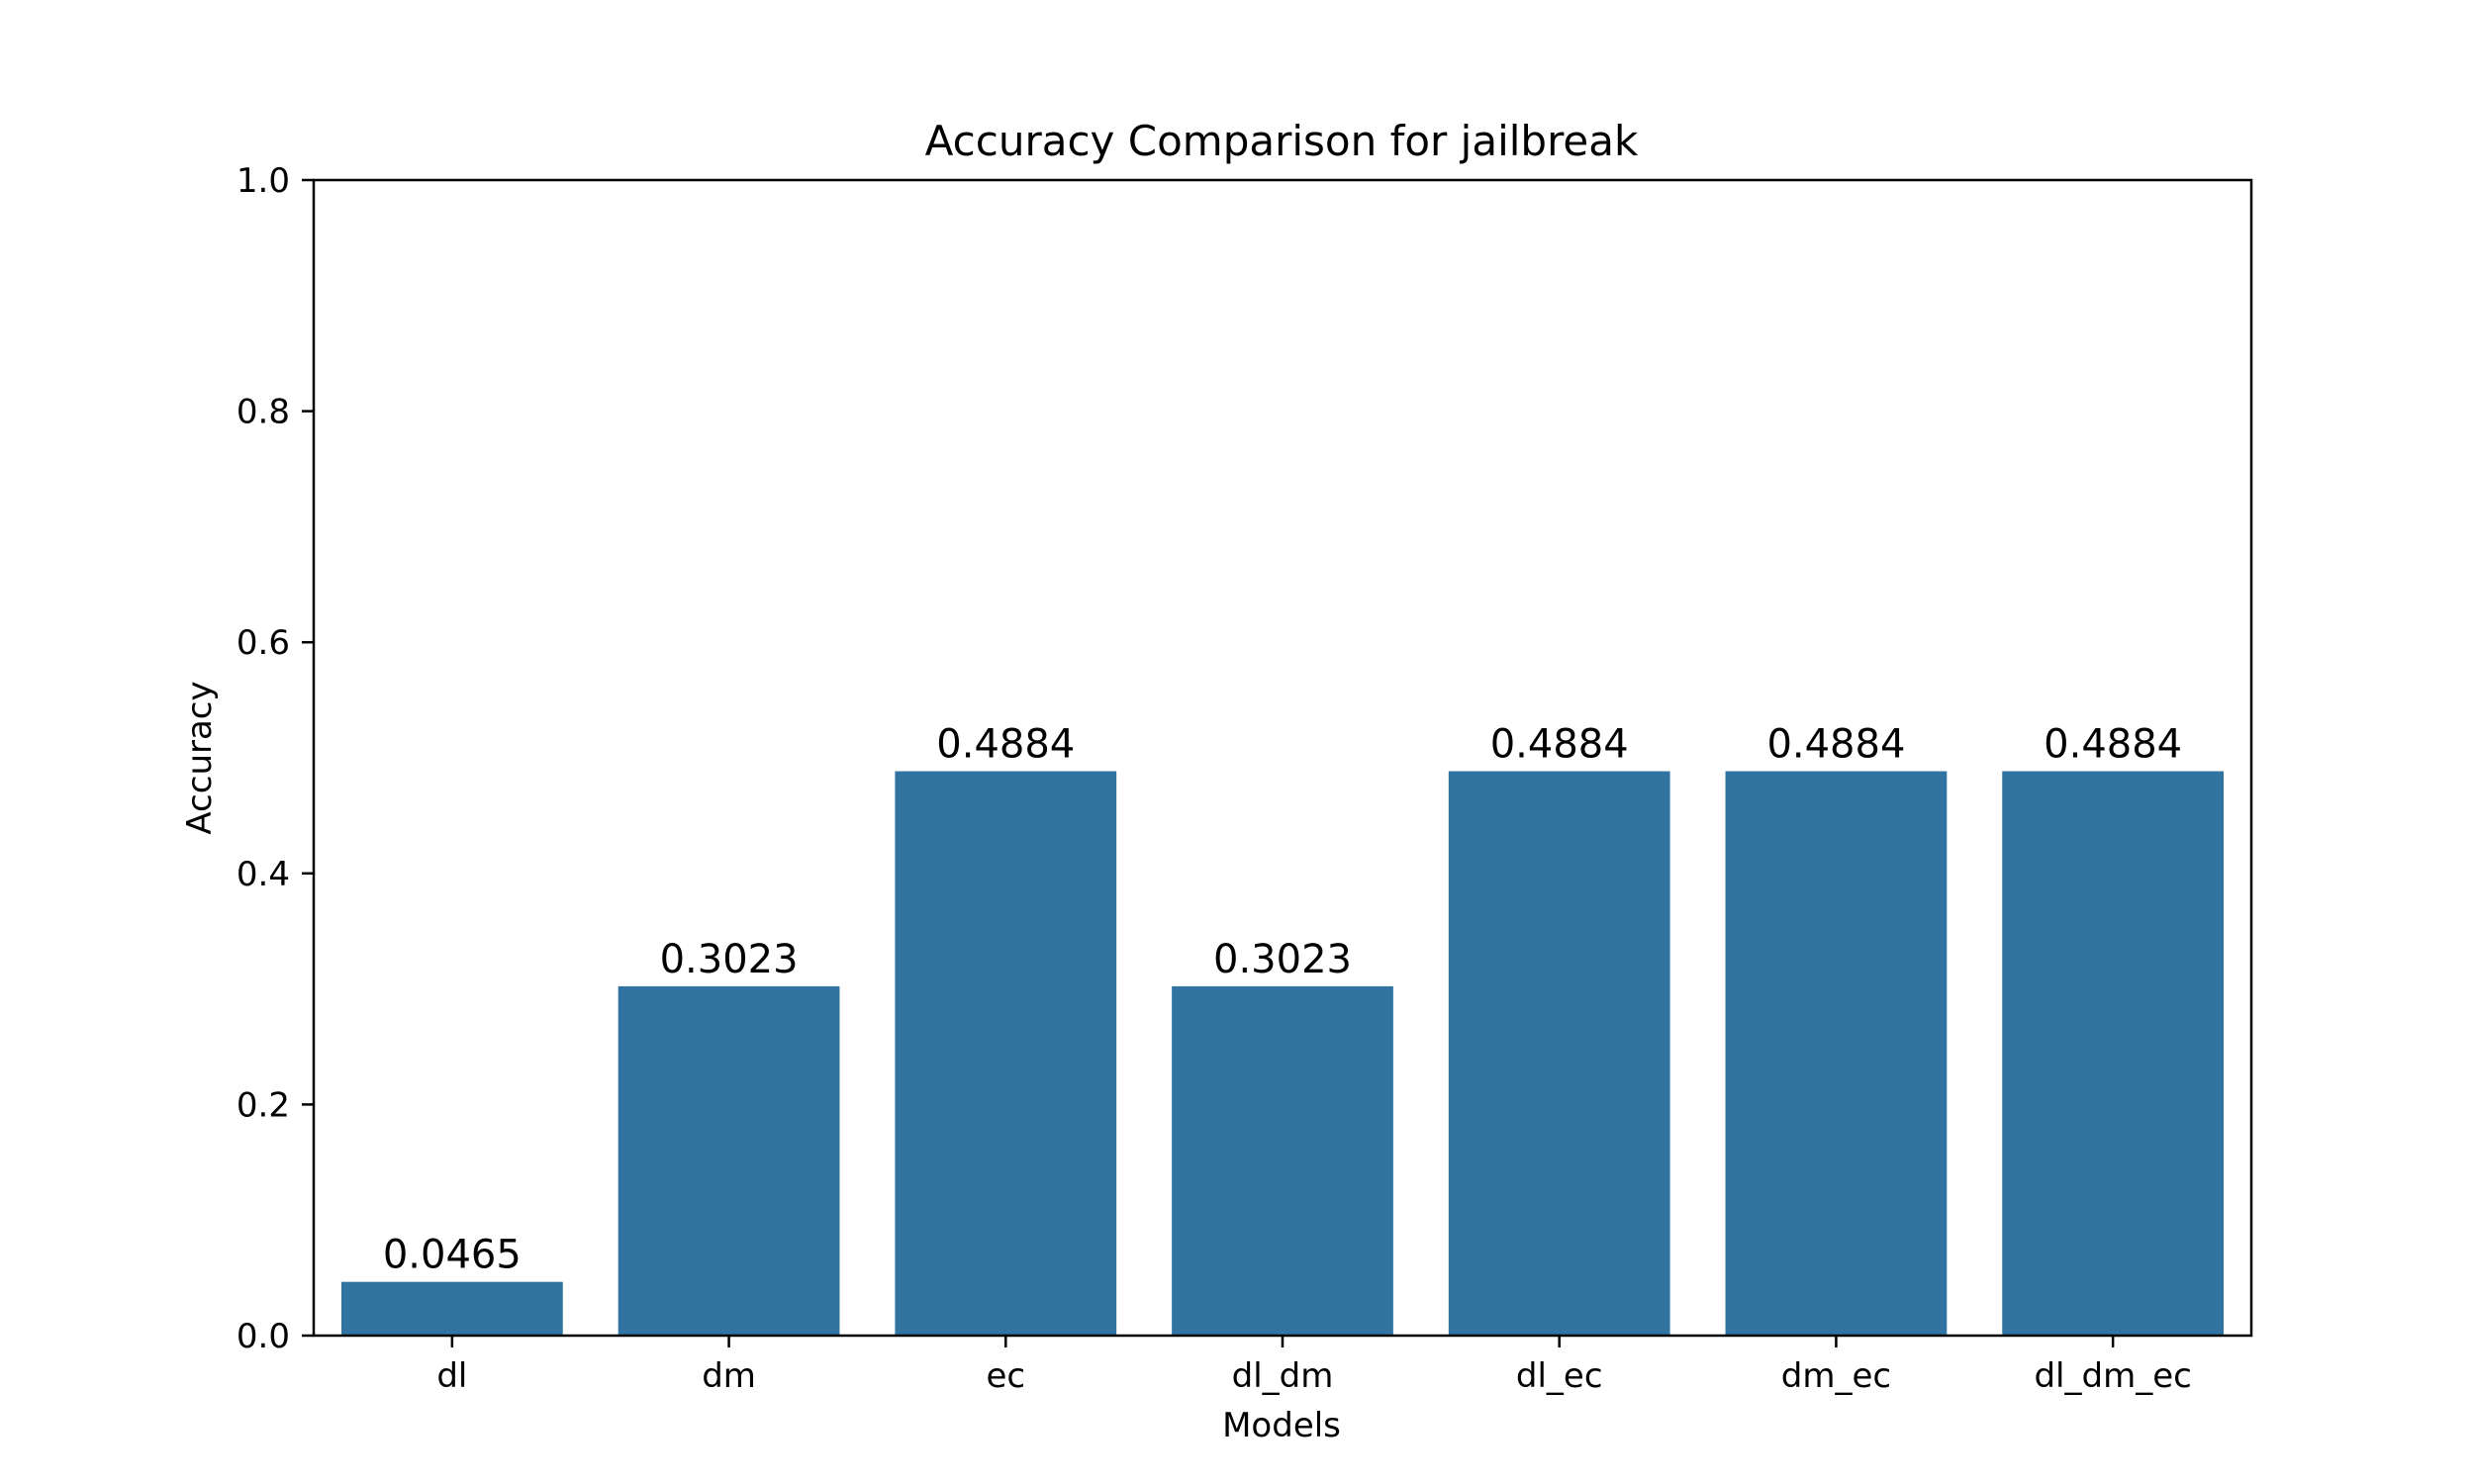  Describe the element at coordinates (1283, 1376) in the screenshot. I see `x-tick-label-dl_dm: dl_dm` at that location.